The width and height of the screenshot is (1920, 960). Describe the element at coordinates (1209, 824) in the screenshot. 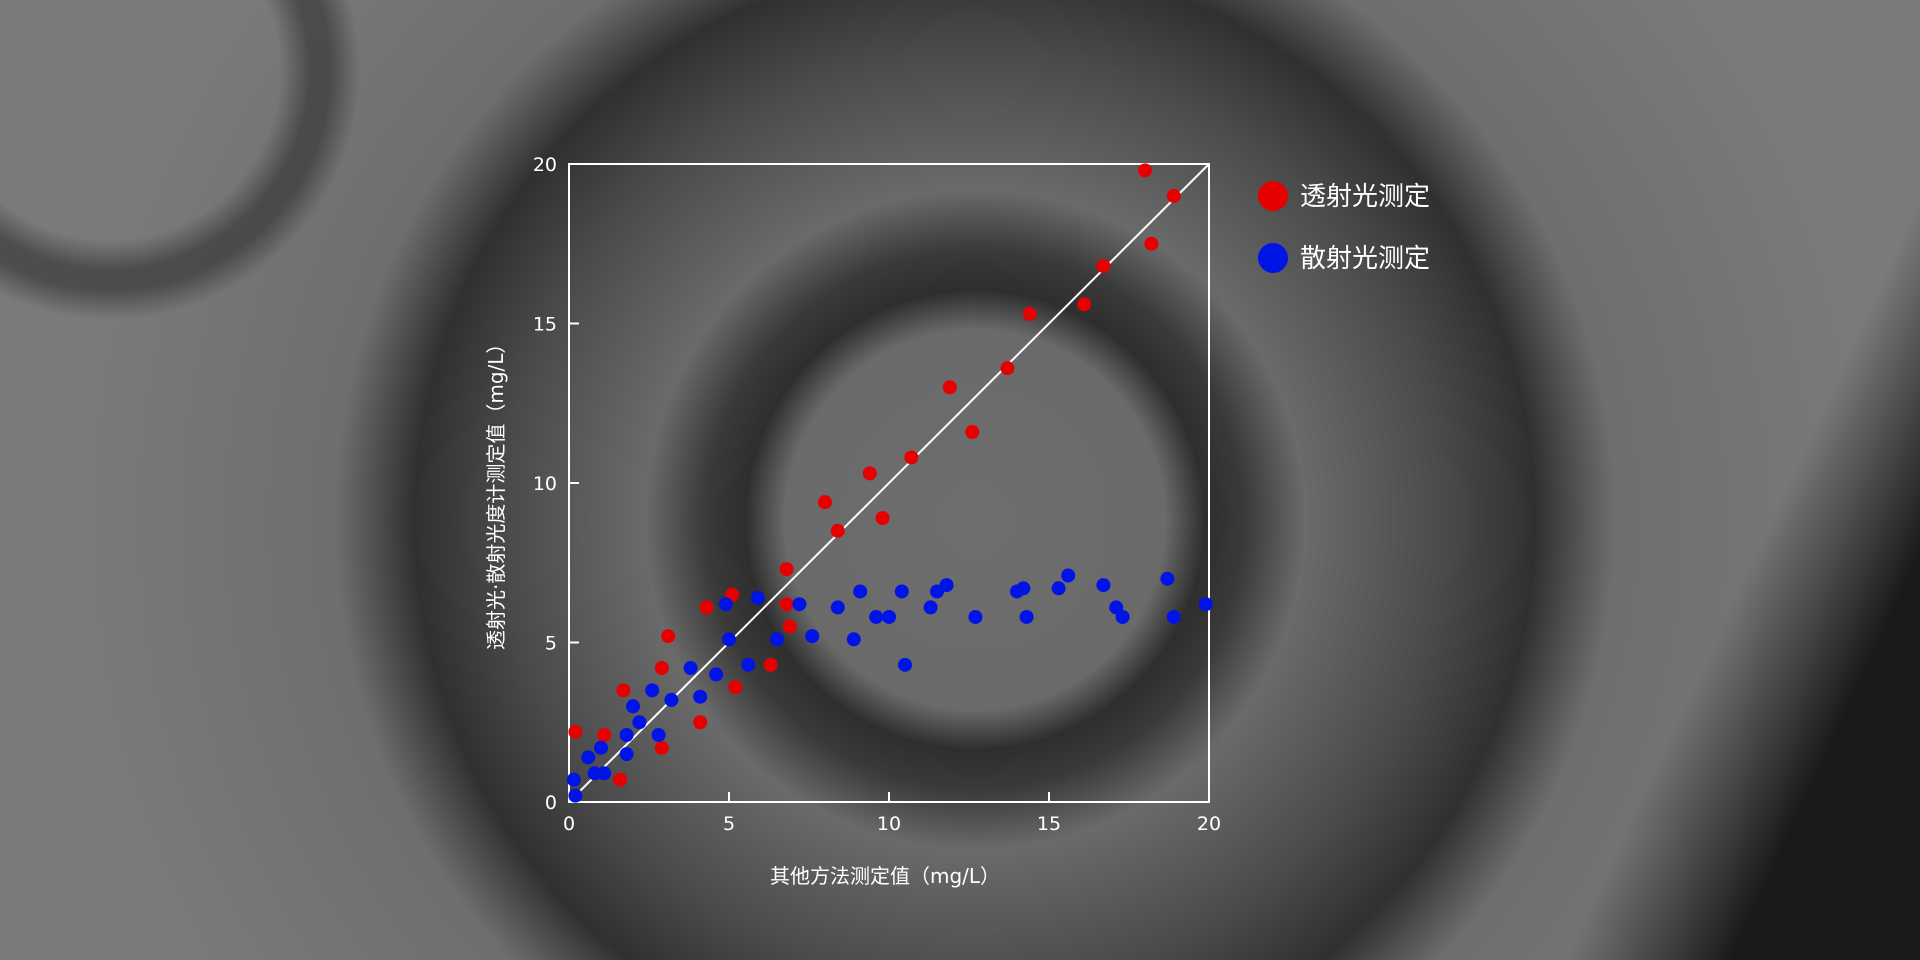

I see `x-tick-label: 20` at that location.